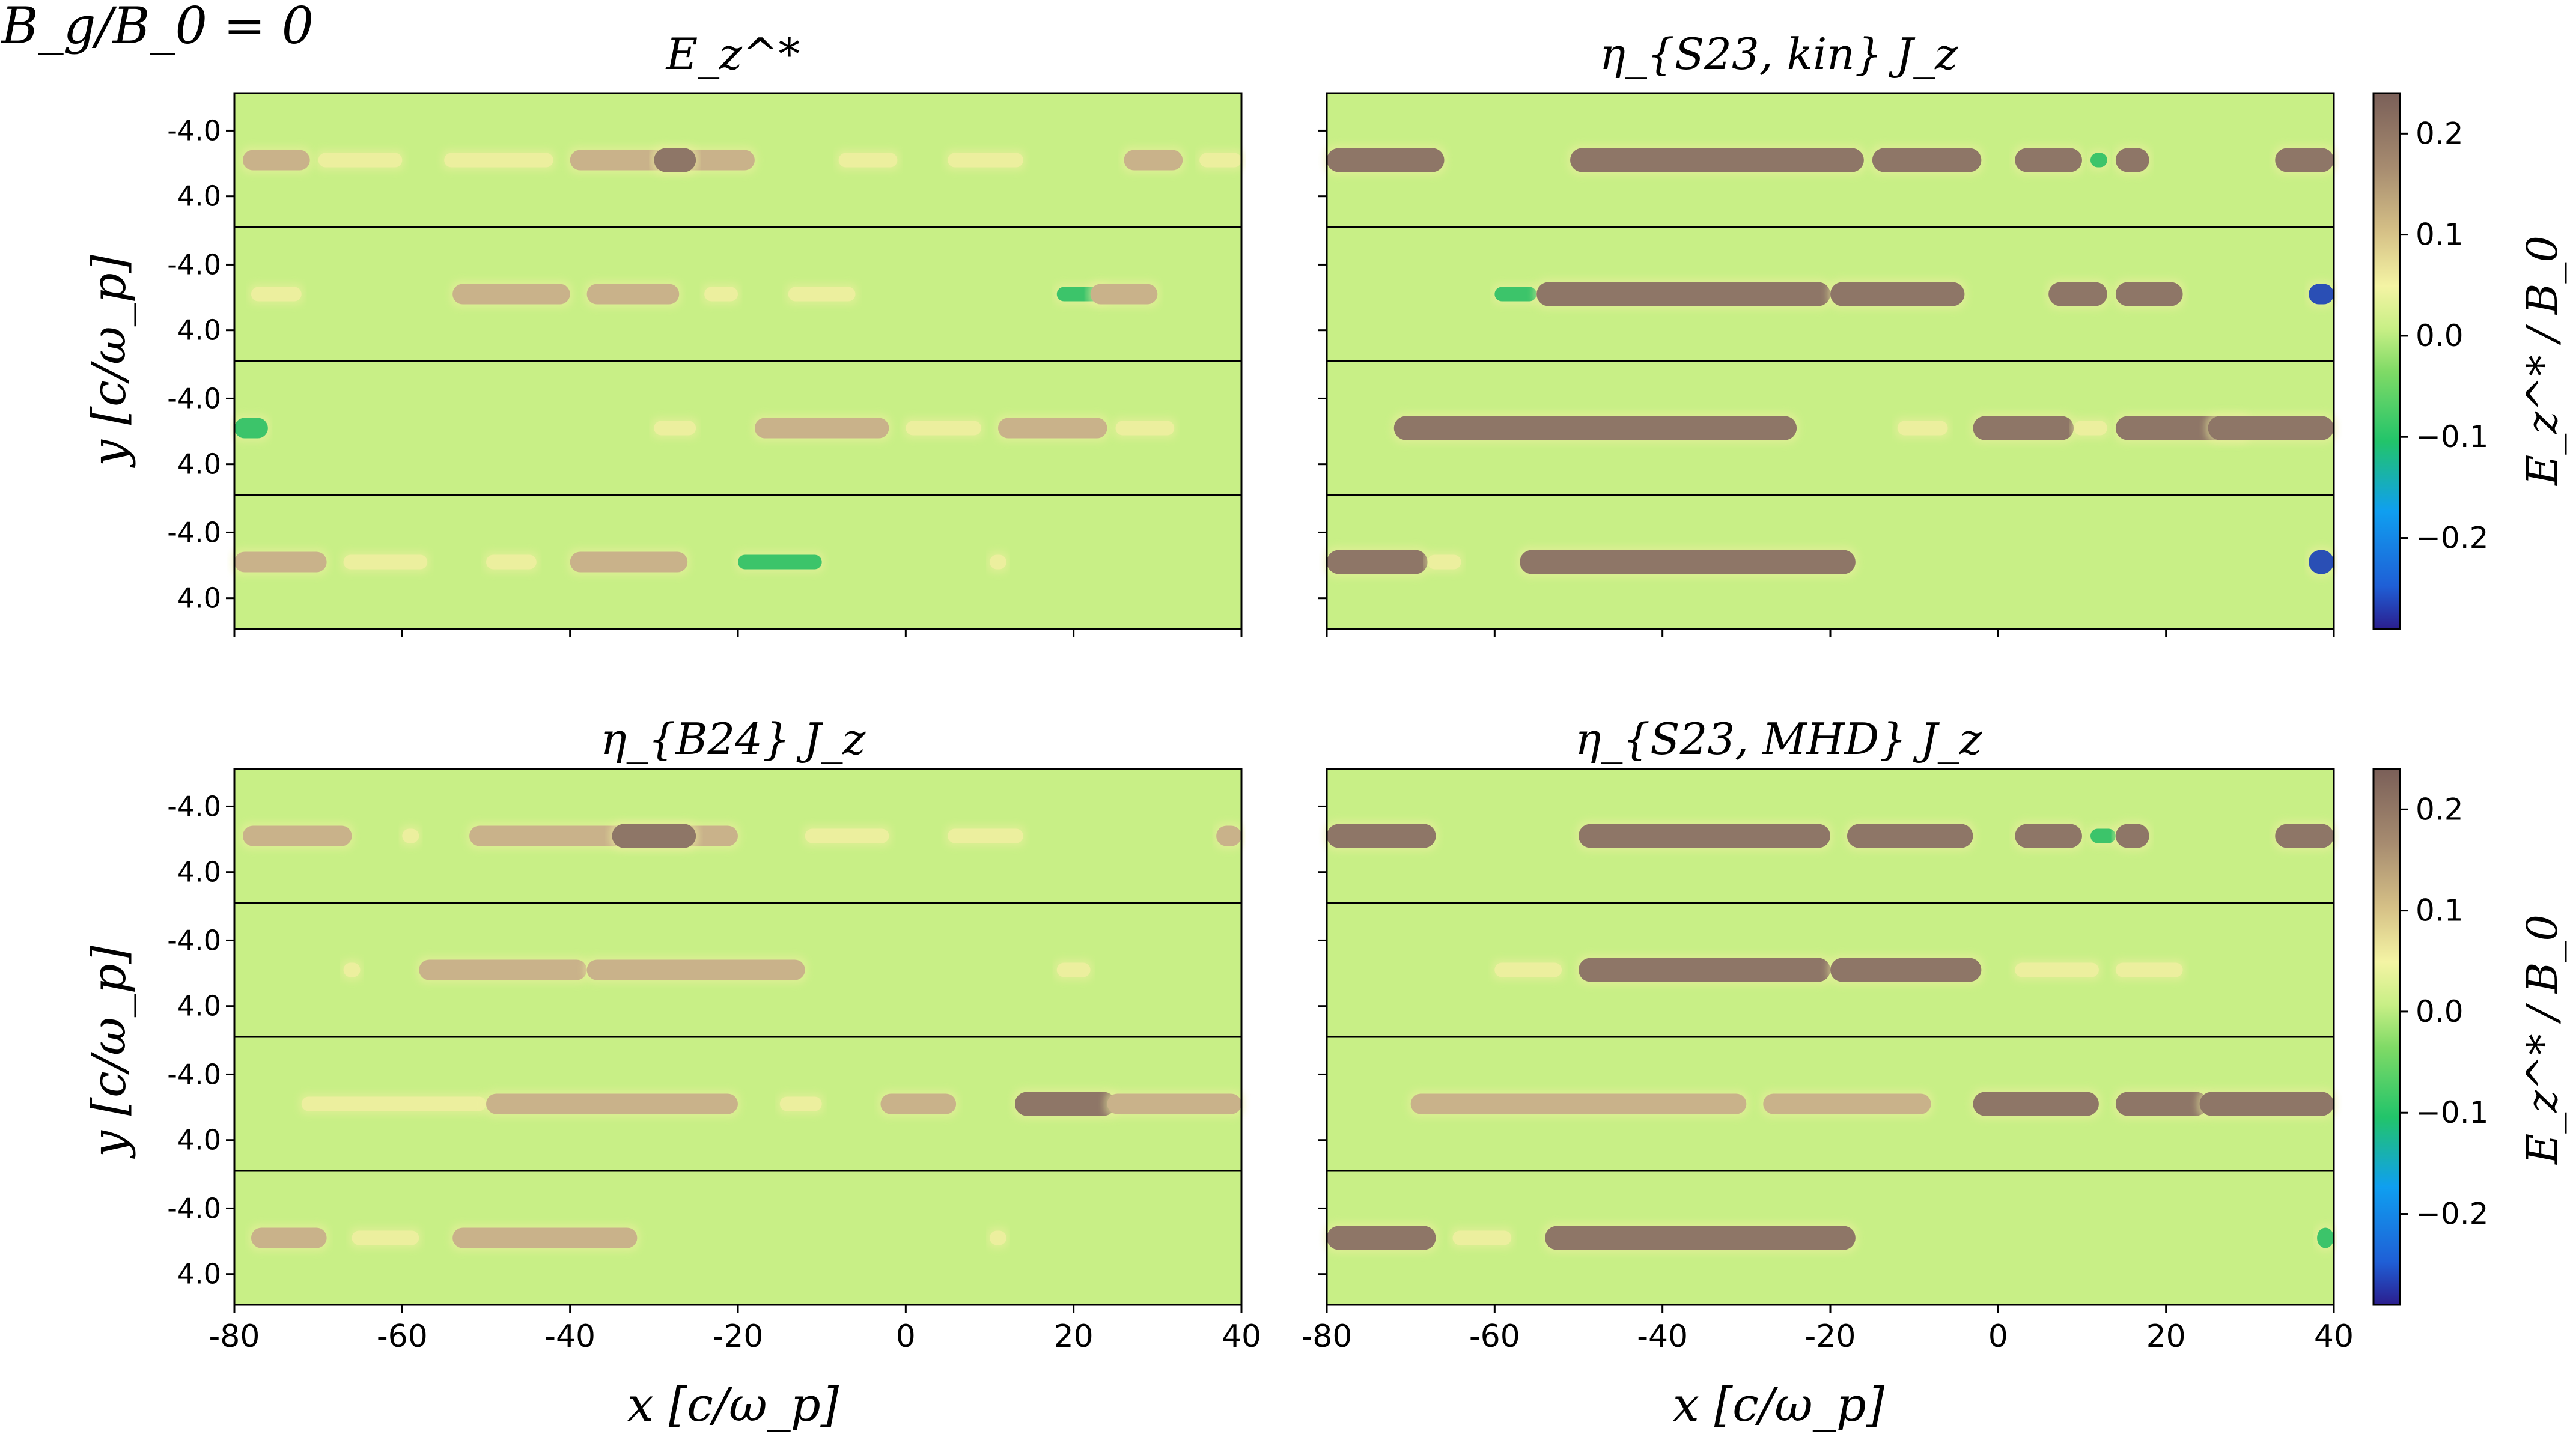 Image resolution: width=2576 pixels, height=1440 pixels. What do you see at coordinates (2430, 361) in the screenshot?
I see `colorbar-top: 0.2 0.1 0.0 −0.1 −0.2` at bounding box center [2430, 361].